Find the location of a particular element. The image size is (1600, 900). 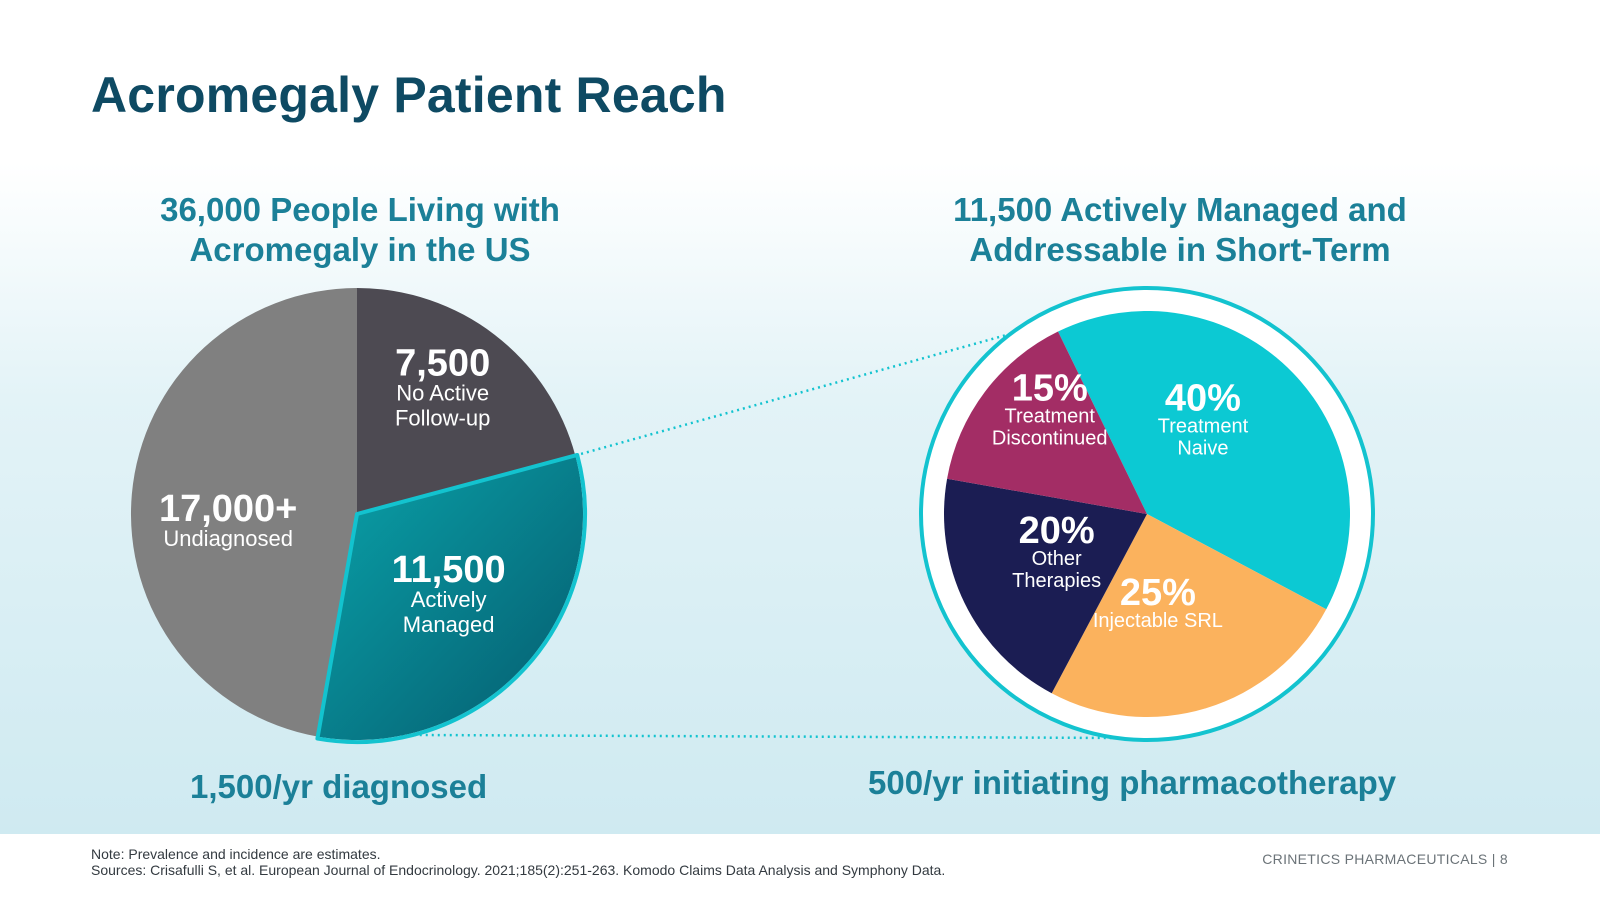

page-number: 8 is located at coordinates (1503, 859).